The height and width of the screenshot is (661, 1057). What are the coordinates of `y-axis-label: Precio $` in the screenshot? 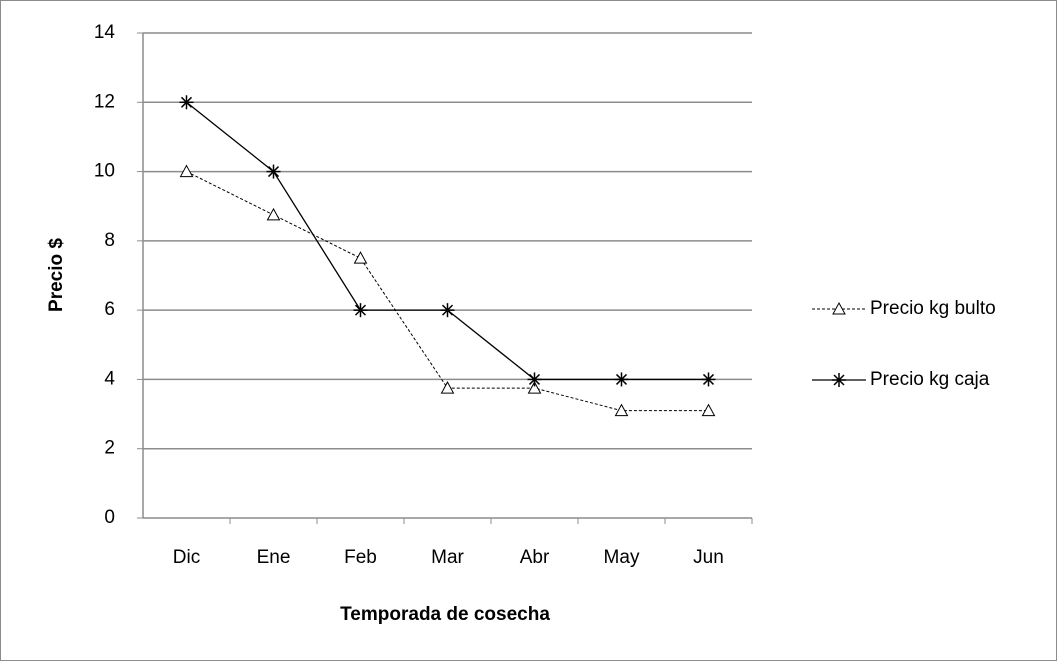 It's located at (56, 275).